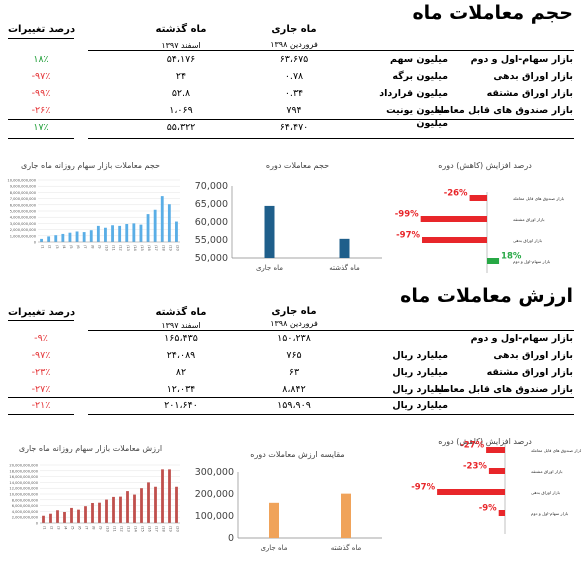 This screenshot has height=564, width=581. Describe the element at coordinates (214, 472) in the screenshot. I see `y-tick-label: 300,000` at that location.